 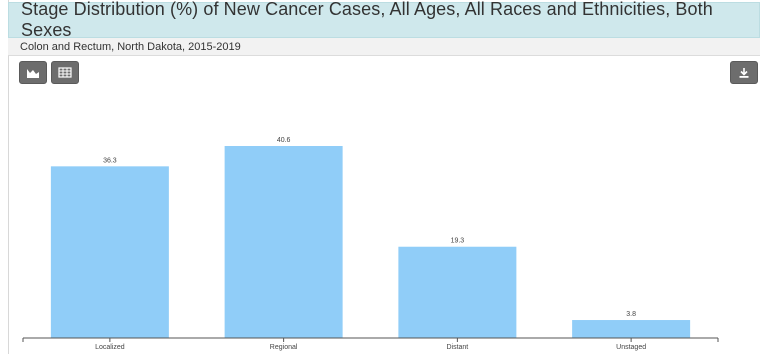 I want to click on download-button, so click(x=744, y=72).